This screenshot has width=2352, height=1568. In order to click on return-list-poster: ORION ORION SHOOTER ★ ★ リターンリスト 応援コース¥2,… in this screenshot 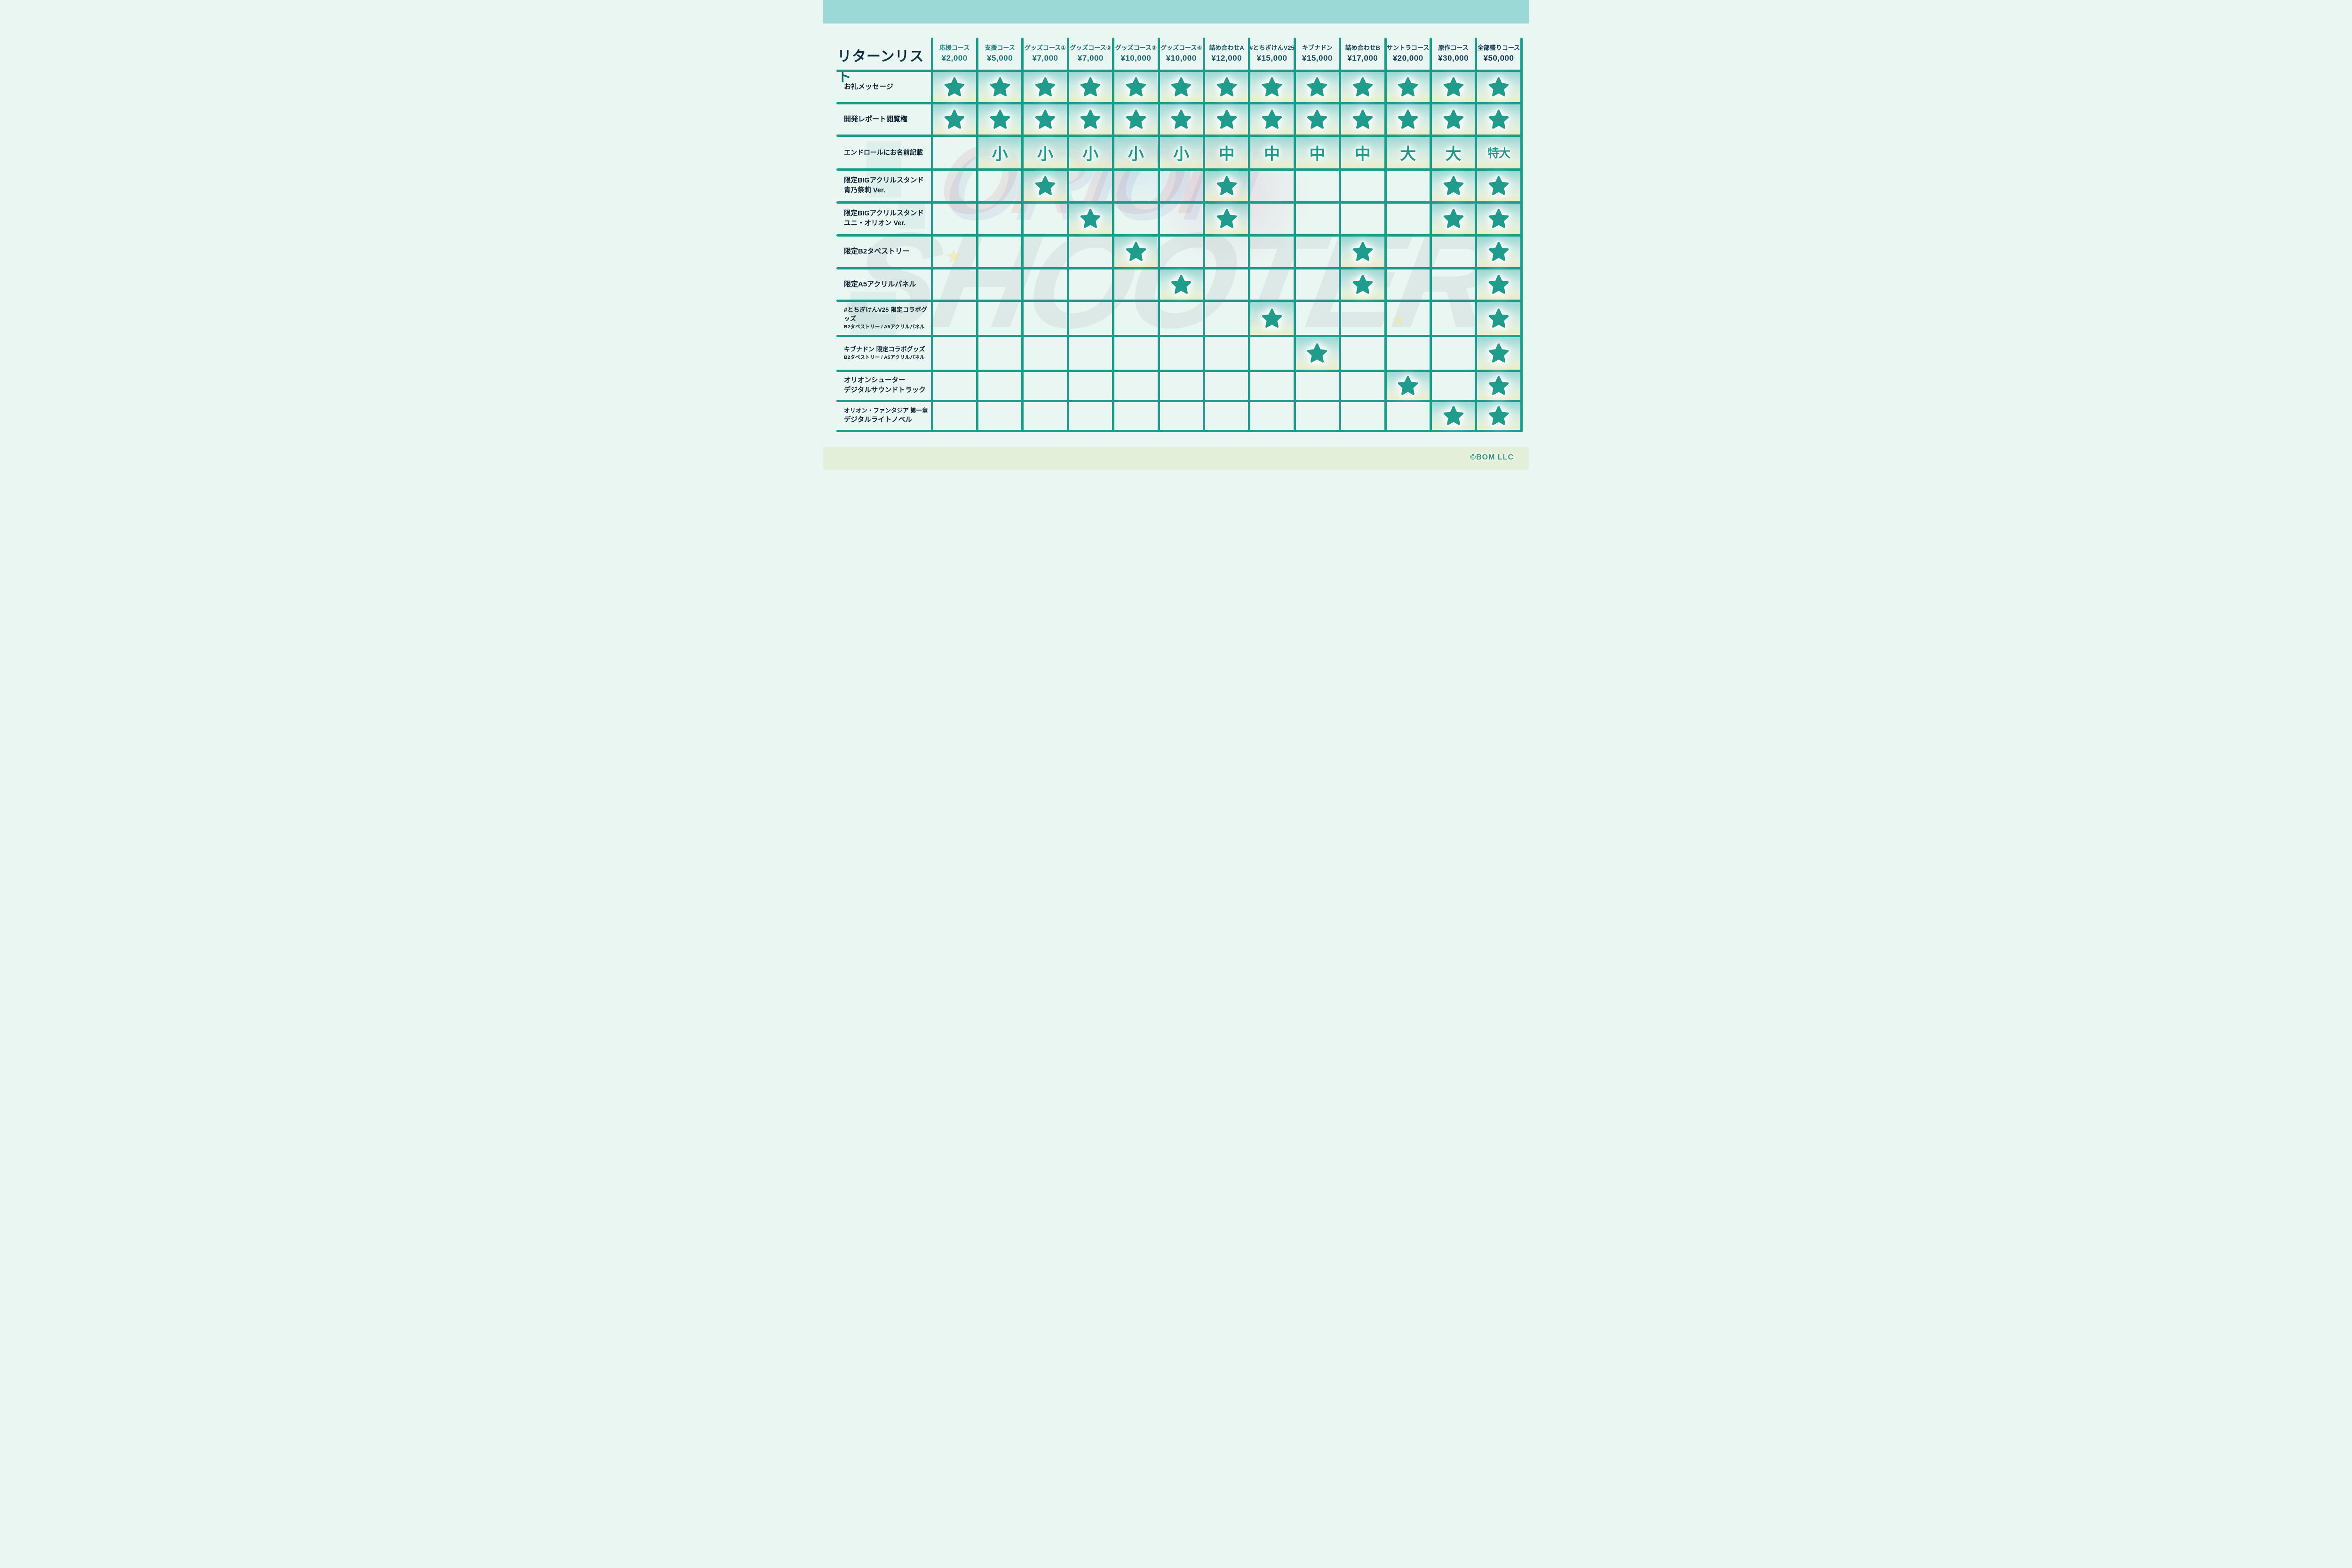, I will do `click(1176, 235)`.